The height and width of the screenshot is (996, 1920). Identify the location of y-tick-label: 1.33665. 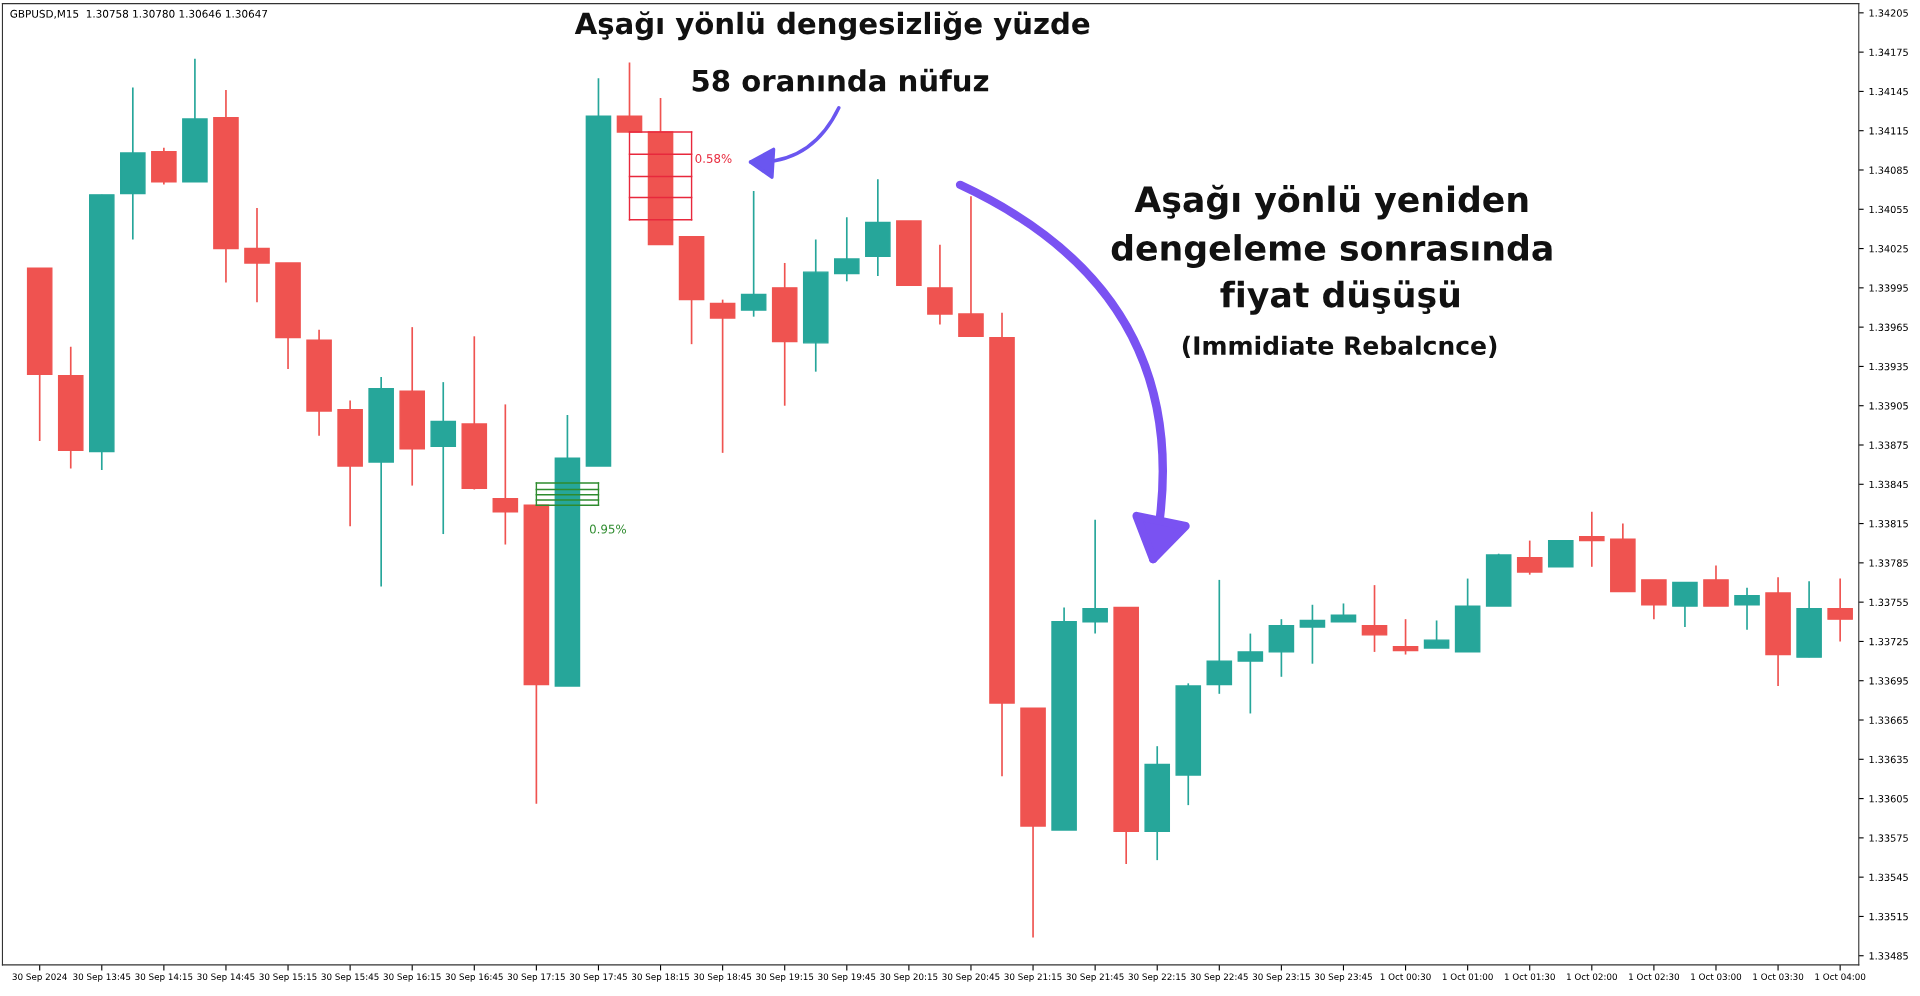
(1888, 720).